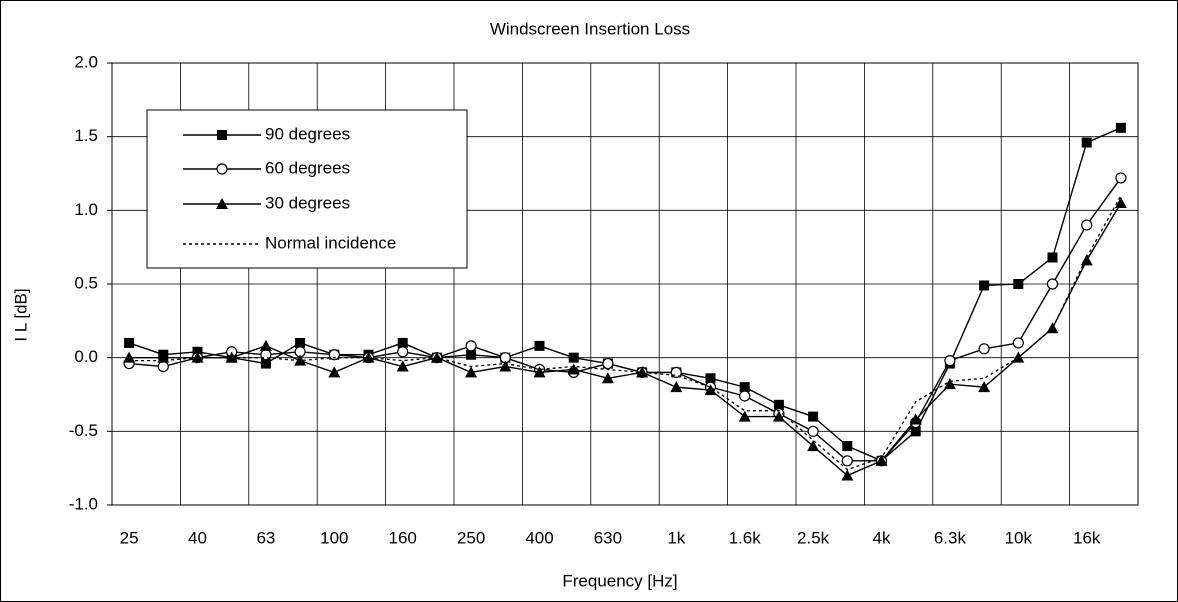  I want to click on x-tick-label: 10k, so click(1019, 537).